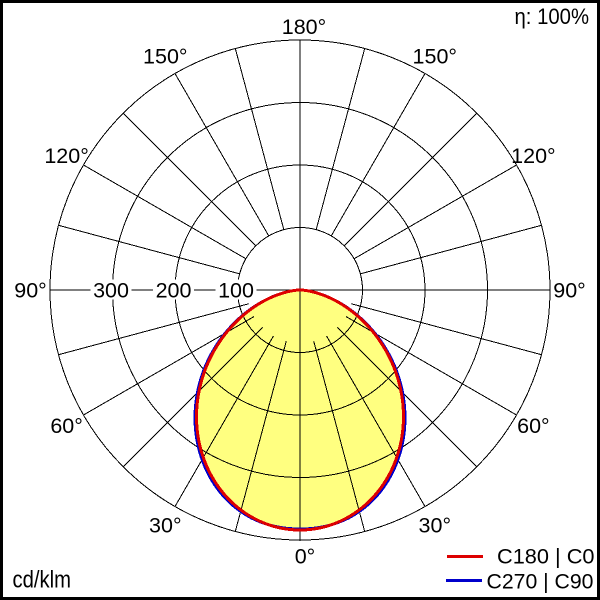 The height and width of the screenshot is (600, 600). Describe the element at coordinates (174, 291) in the screenshot. I see `svg-text: 200` at that location.